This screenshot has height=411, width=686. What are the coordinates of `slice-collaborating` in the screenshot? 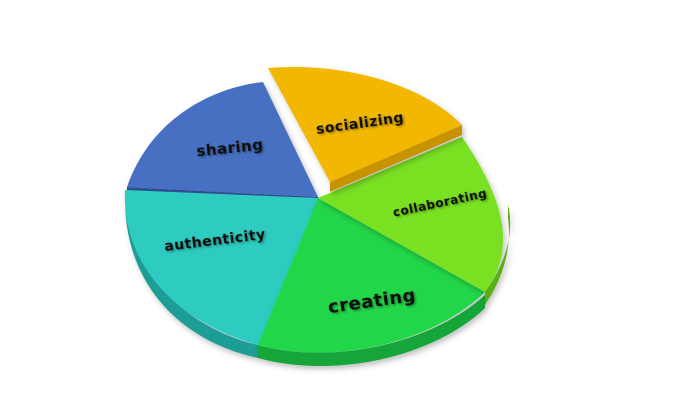 It's located at (414, 221).